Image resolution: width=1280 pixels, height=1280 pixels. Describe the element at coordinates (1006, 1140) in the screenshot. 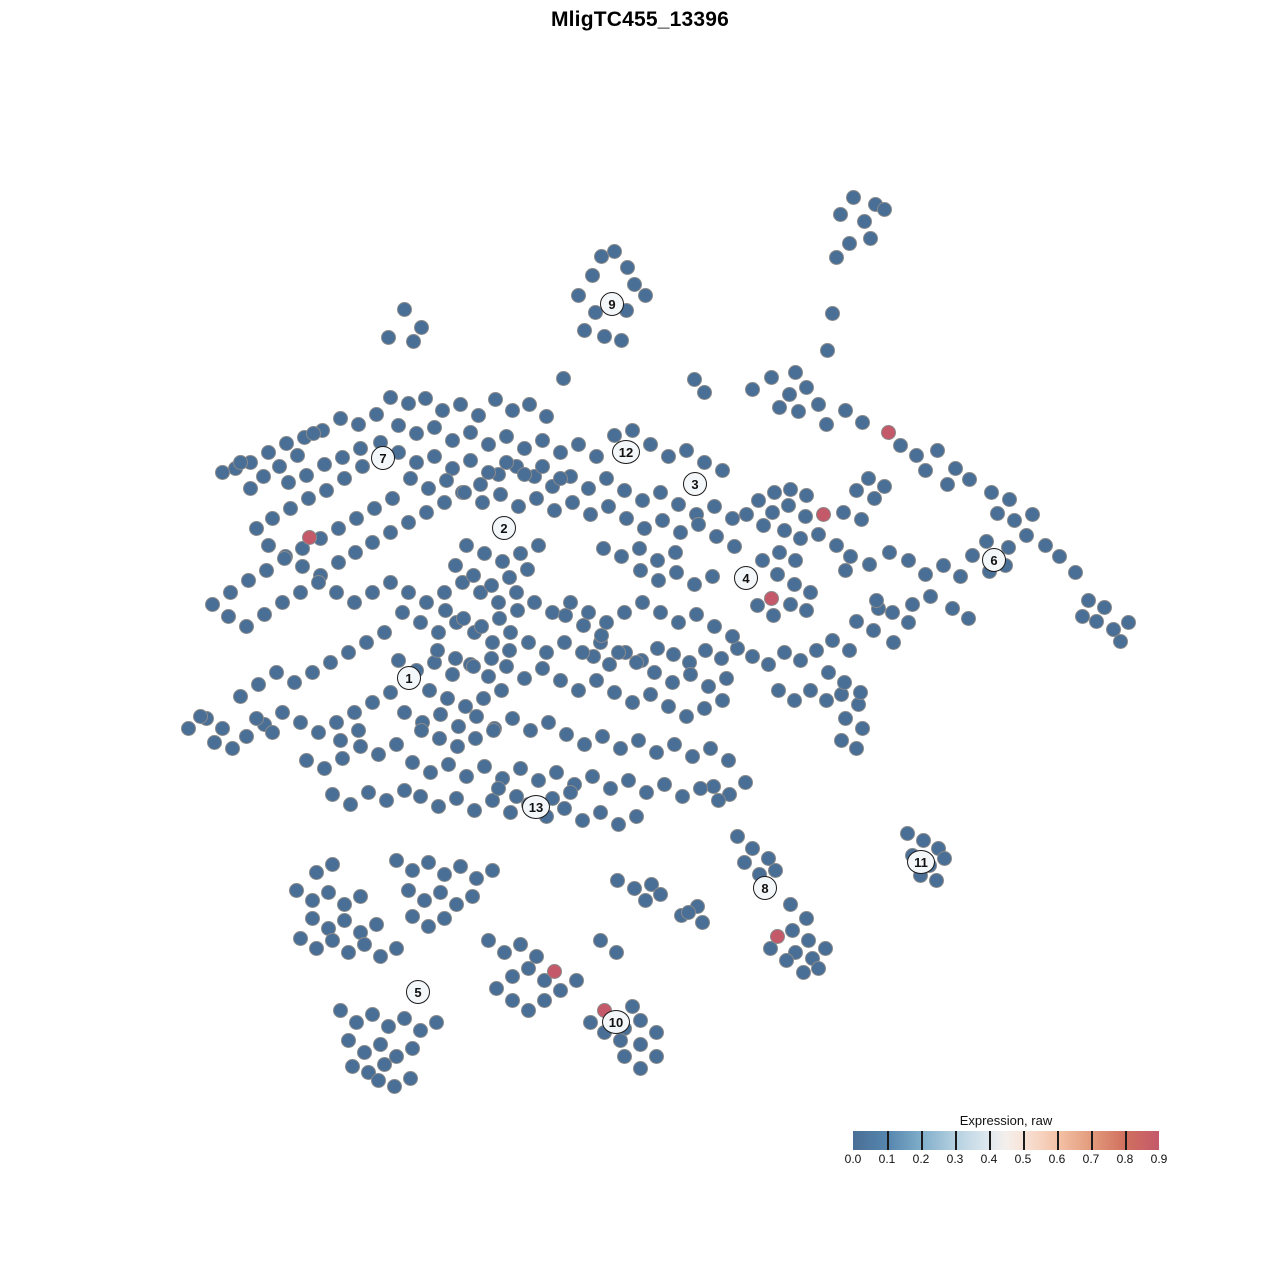

I see `colorbar-gradient` at that location.